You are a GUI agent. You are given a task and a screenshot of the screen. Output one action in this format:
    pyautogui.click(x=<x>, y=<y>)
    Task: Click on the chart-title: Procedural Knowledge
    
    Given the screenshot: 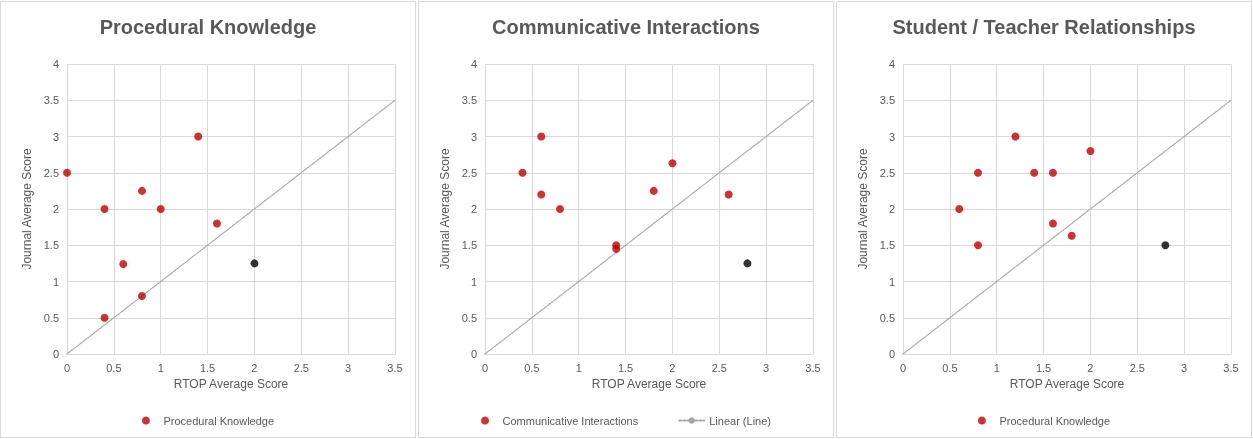 What is the action you would take?
    pyautogui.click(x=208, y=27)
    